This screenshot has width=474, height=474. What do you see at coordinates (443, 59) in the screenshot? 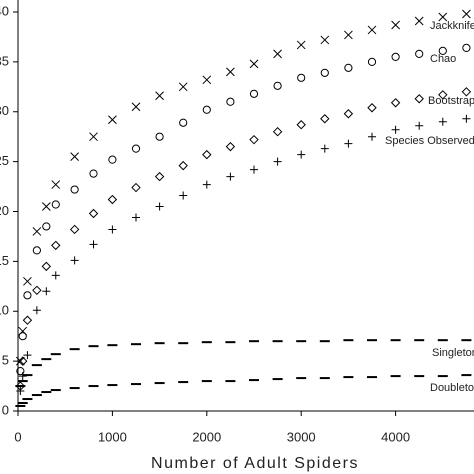
I see `series-label: Chao` at bounding box center [443, 59].